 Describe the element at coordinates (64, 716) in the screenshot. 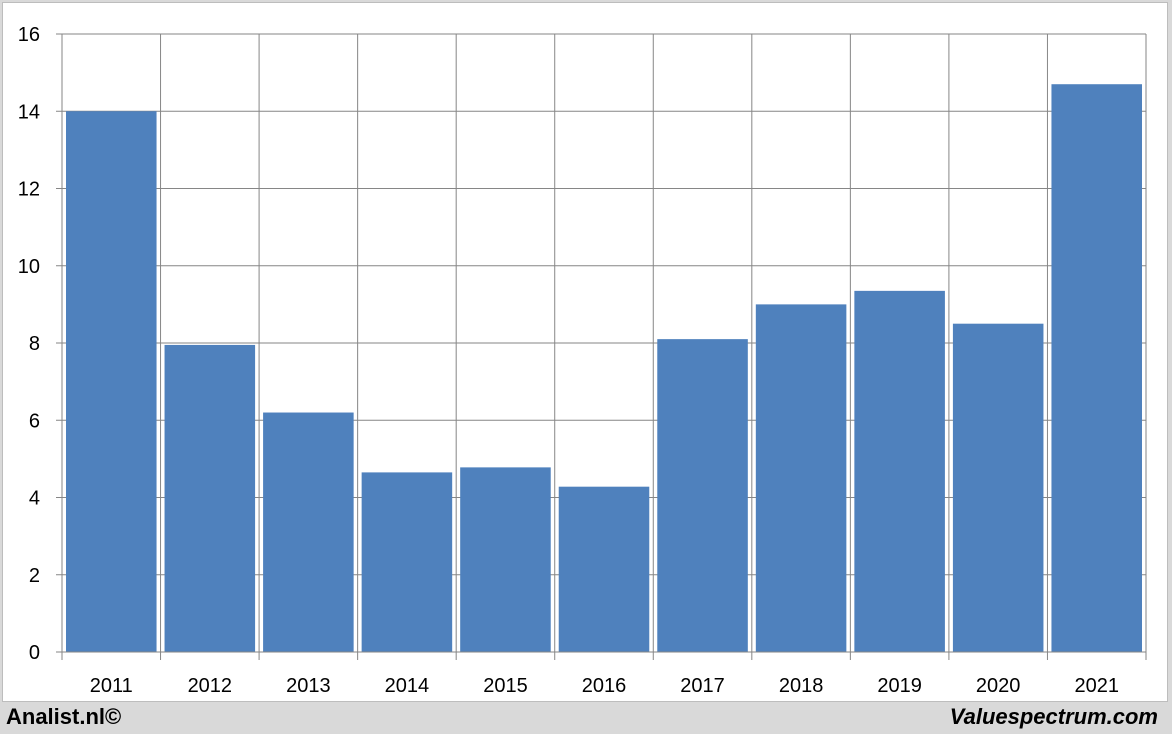

I see `footer-source-left: Analist.nl©` at that location.